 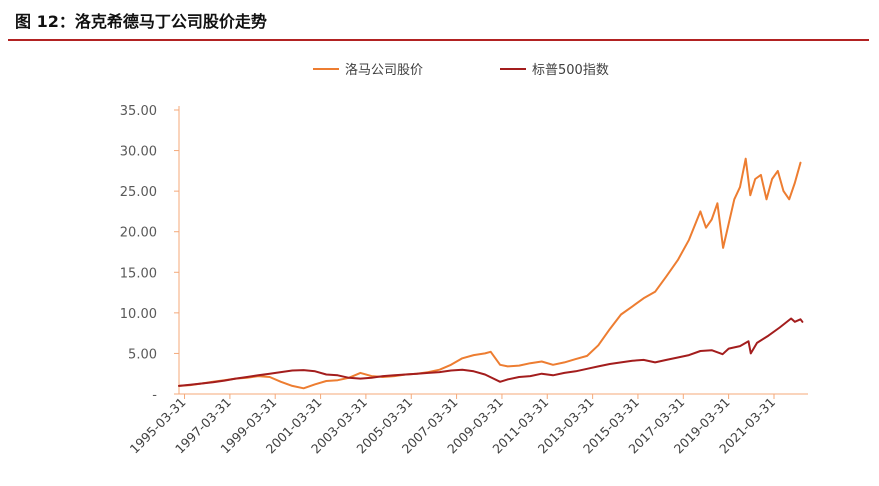 I want to click on y-tick-label: -, so click(x=154, y=395).